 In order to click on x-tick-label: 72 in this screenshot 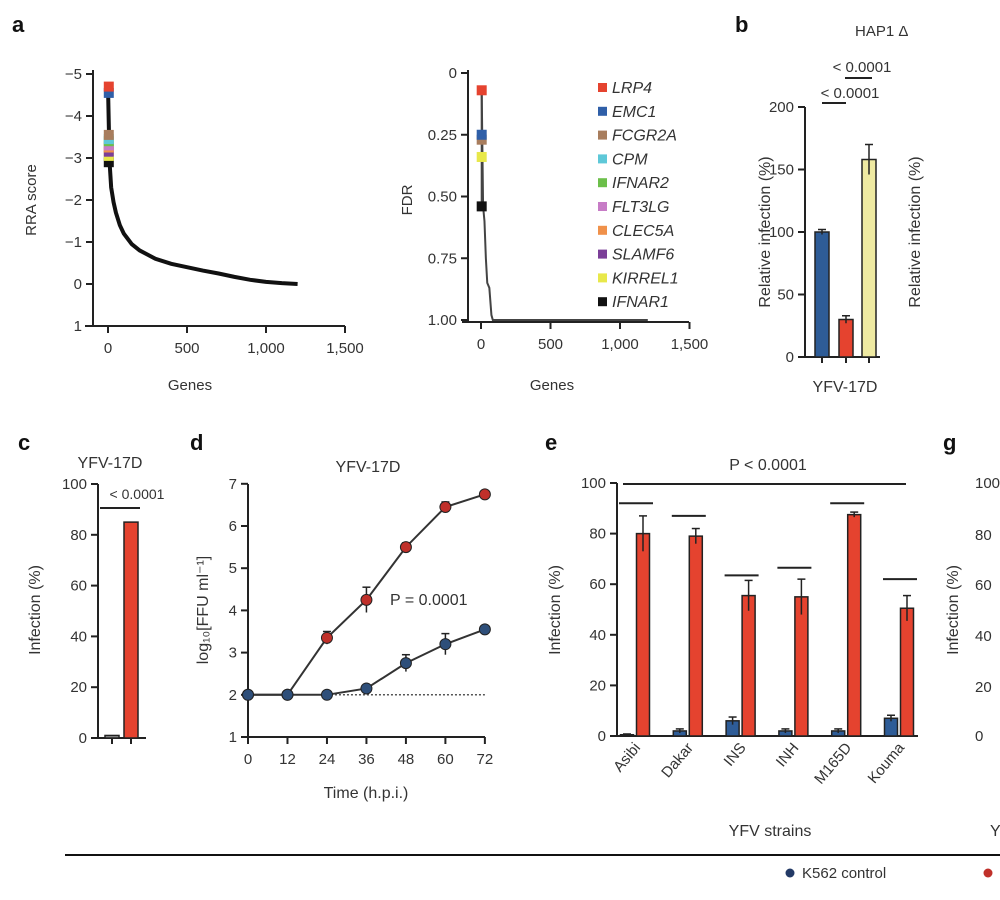, I will do `click(485, 759)`.